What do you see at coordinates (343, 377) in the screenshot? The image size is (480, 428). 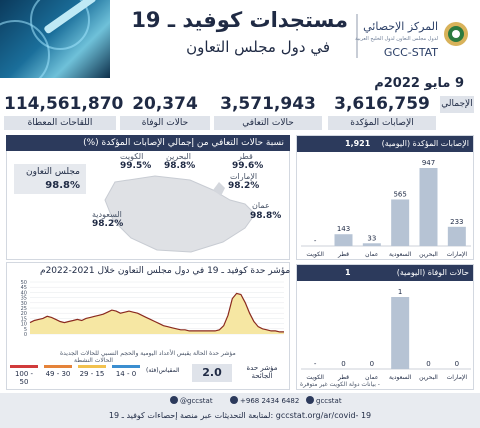 I see `deaths-category-label: قطر` at bounding box center [343, 377].